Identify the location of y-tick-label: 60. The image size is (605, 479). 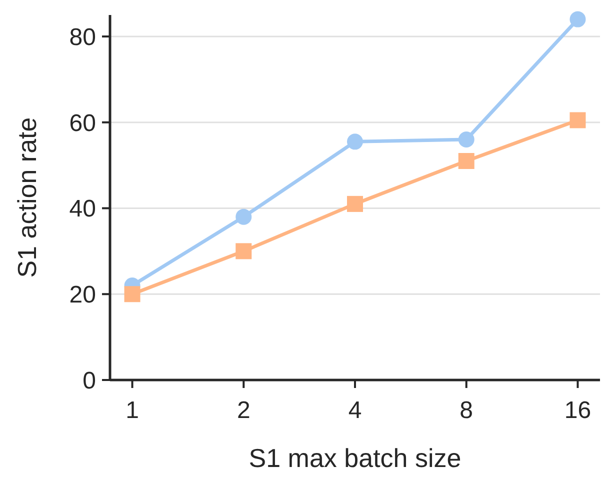
(82, 123).